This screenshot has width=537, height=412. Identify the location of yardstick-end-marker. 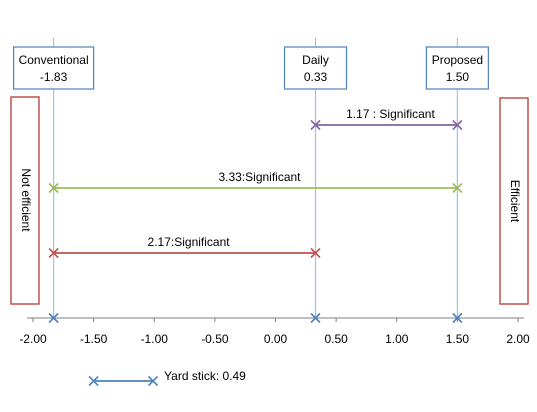
(153, 381).